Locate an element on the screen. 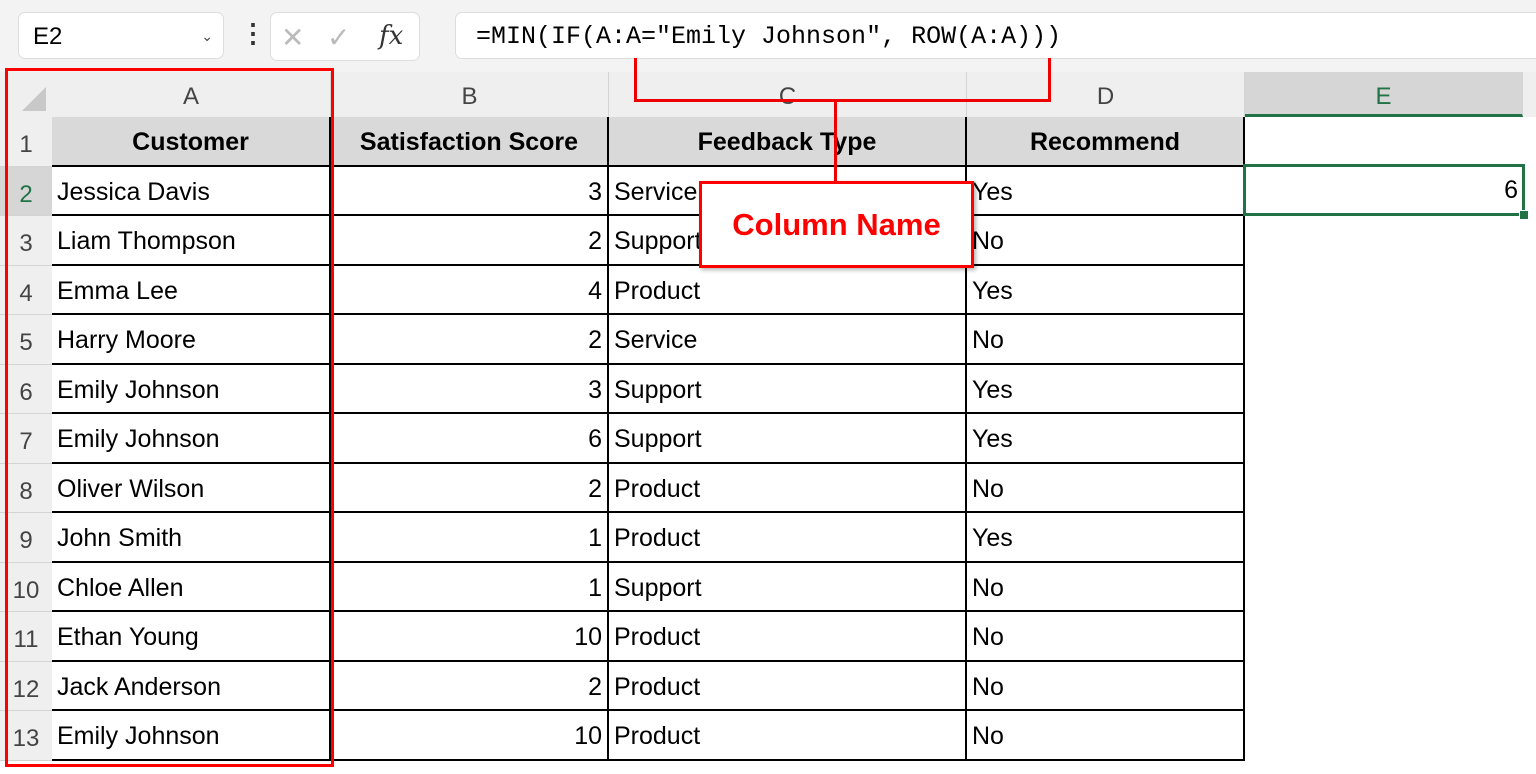 Image resolution: width=1536 pixels, height=774 pixels. score-cell: 4 is located at coordinates (470, 290).